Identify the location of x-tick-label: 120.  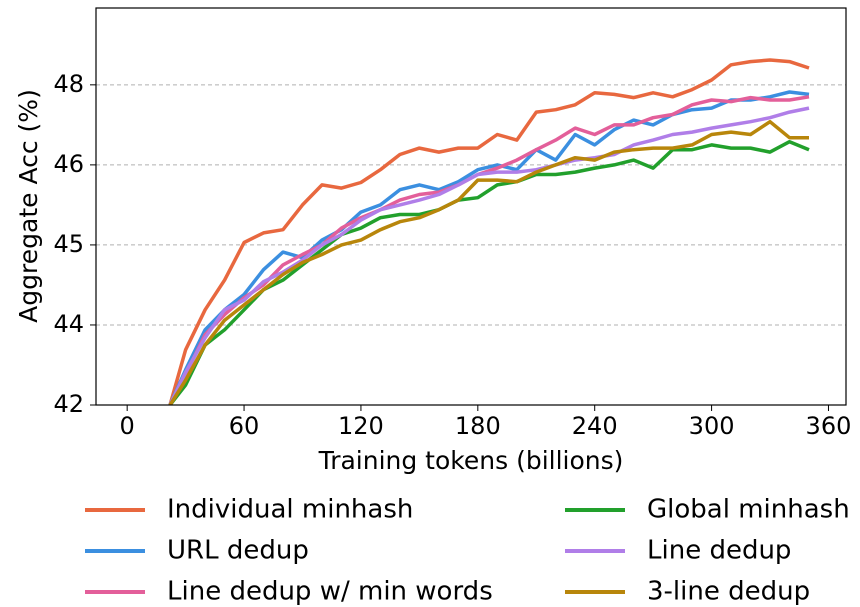
(361, 426).